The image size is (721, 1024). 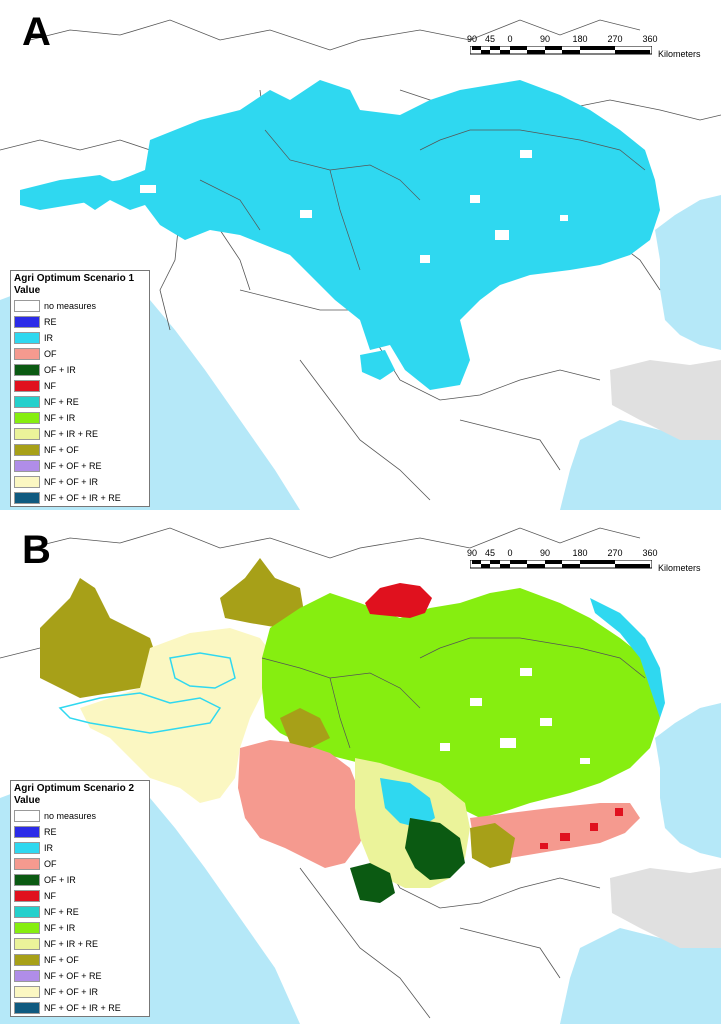 What do you see at coordinates (100, 638) in the screenshot?
I see `nf-of-west` at bounding box center [100, 638].